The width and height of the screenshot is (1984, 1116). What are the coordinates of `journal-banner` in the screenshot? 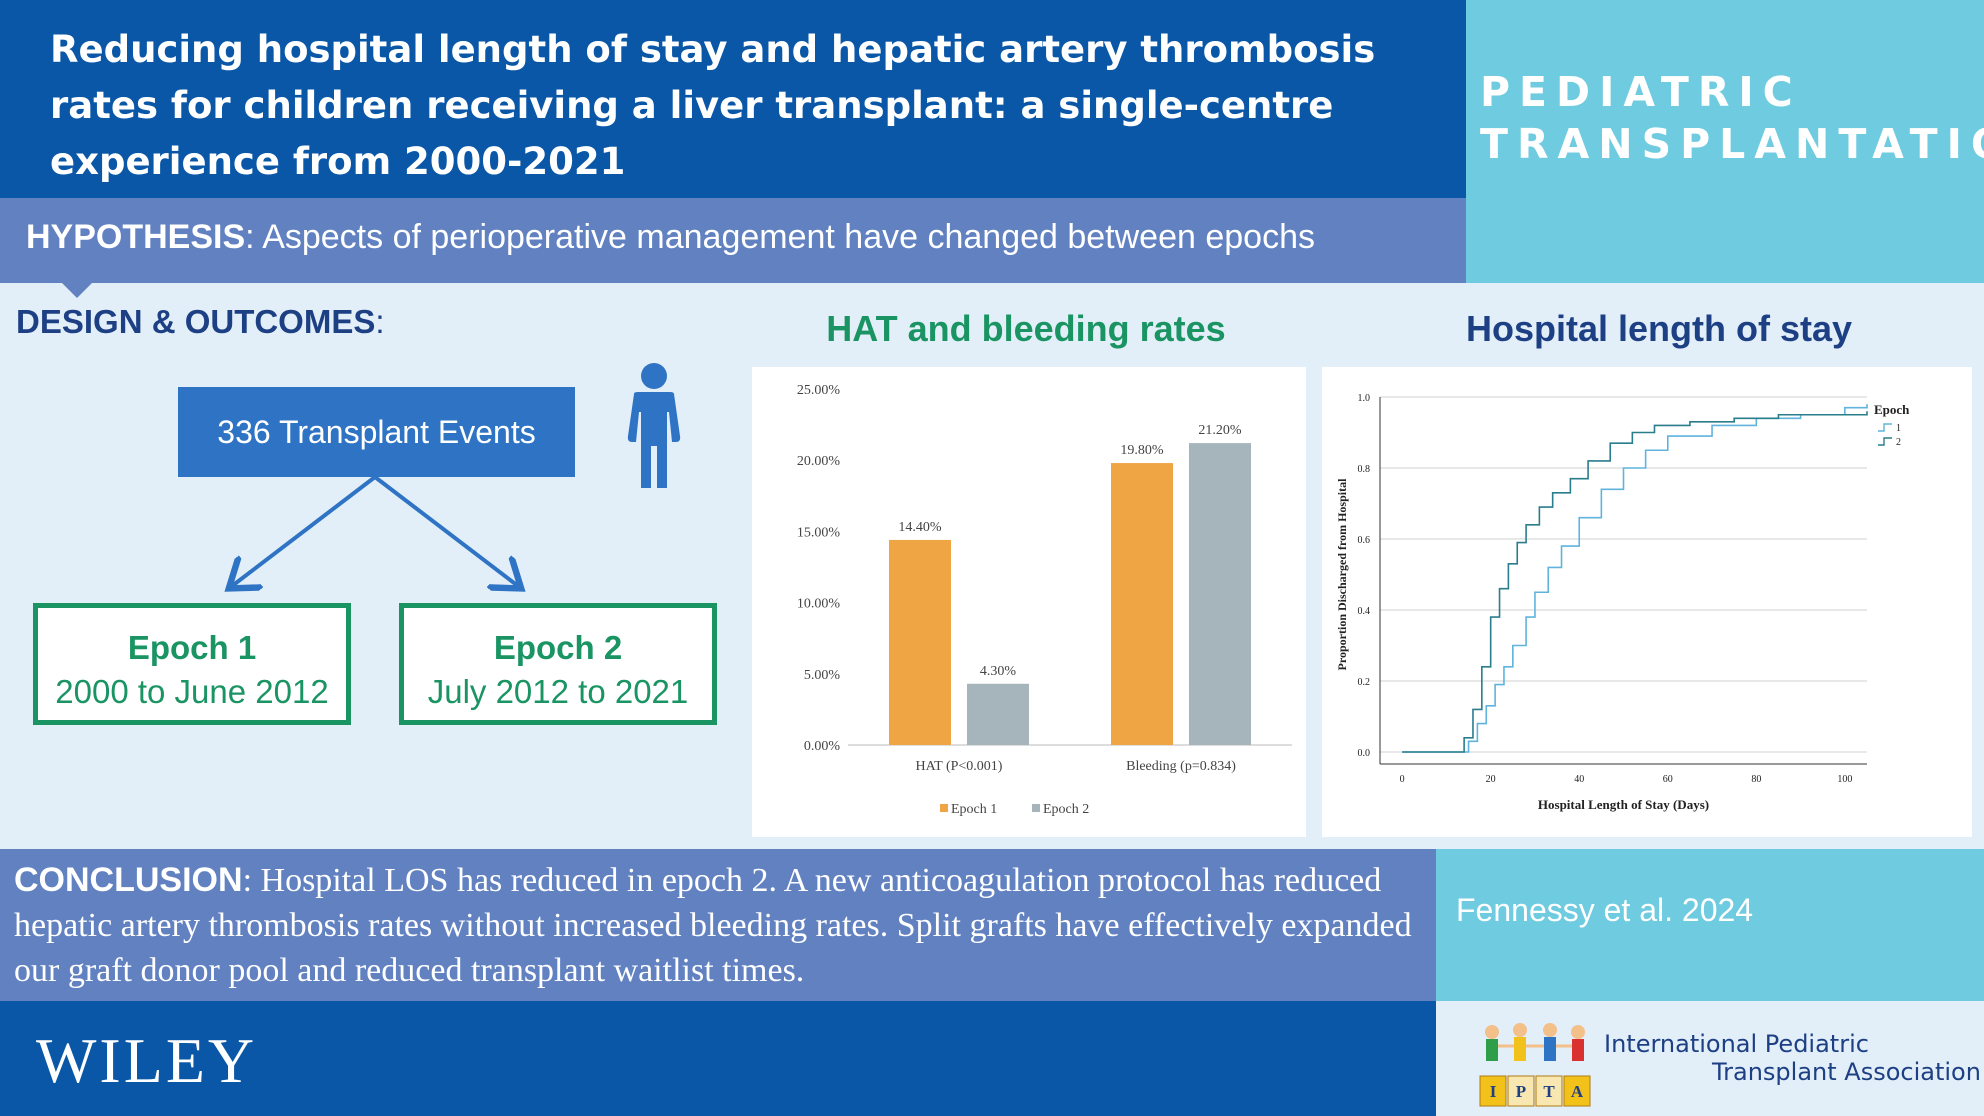 It's located at (1725, 141).